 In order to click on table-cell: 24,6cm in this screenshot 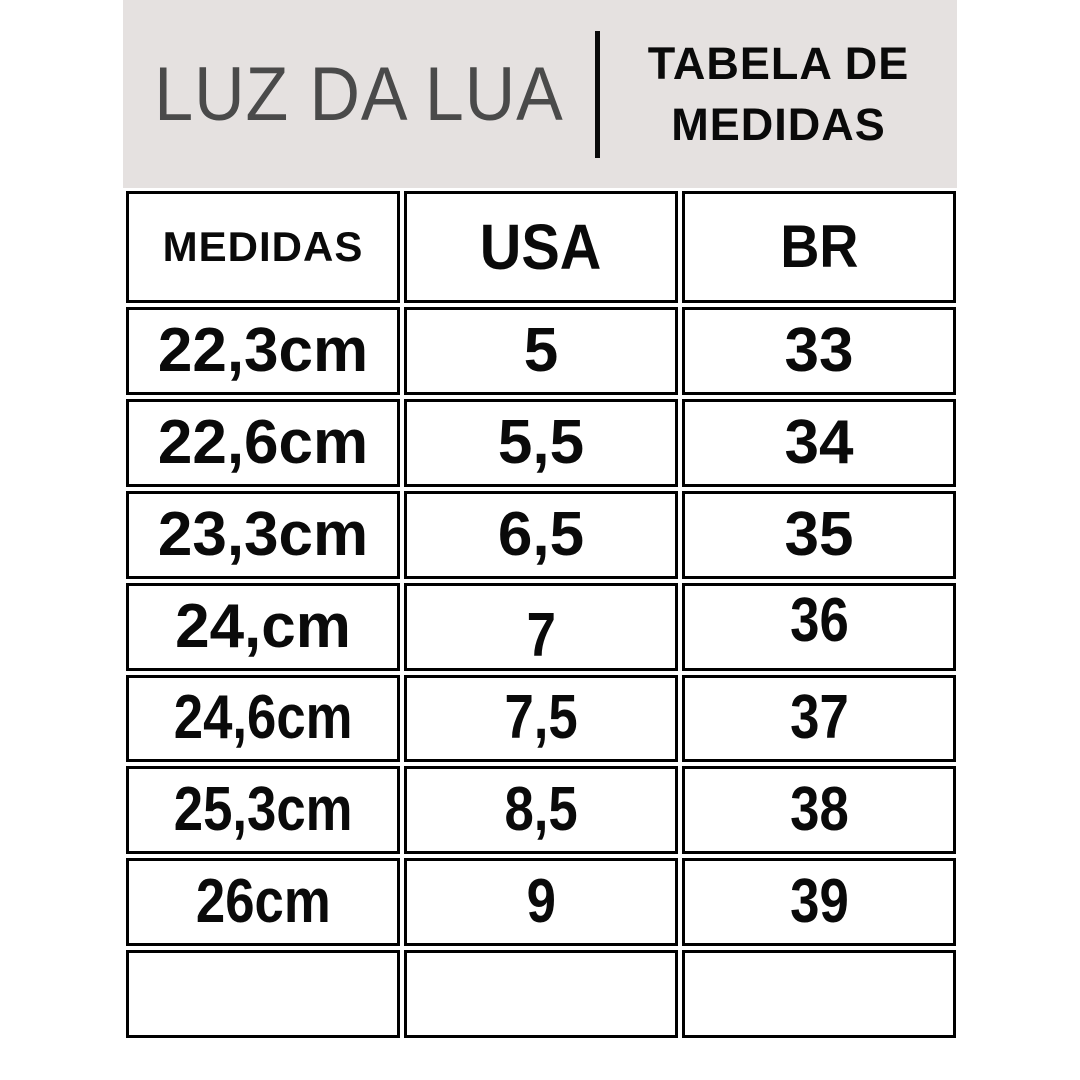, I will do `click(263, 718)`.